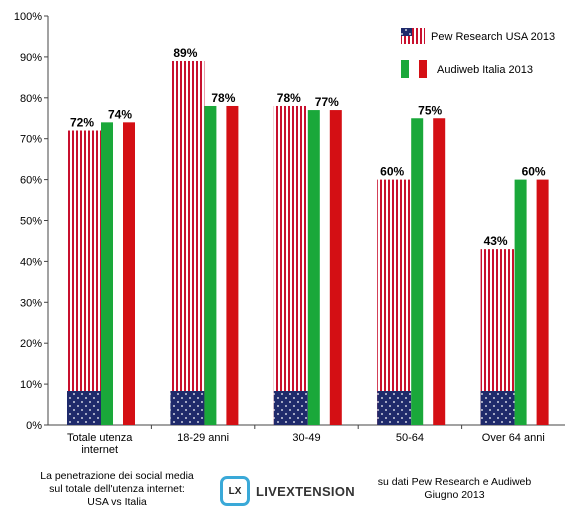  Describe the element at coordinates (306, 438) in the screenshot. I see `x-category-label: 30-49` at that location.